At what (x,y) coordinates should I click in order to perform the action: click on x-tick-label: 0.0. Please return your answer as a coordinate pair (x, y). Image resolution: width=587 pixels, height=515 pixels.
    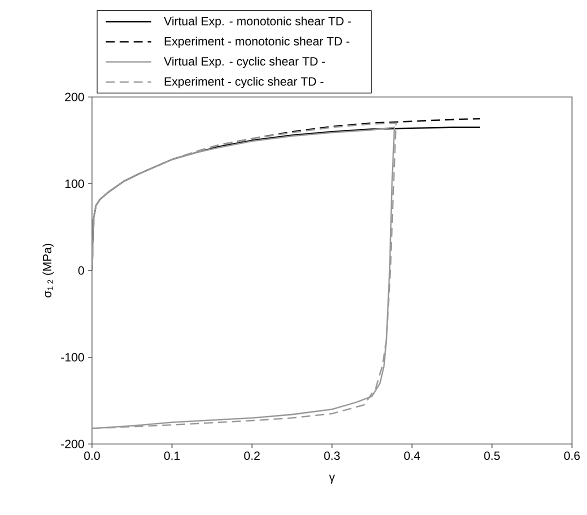
    Looking at the image, I should click on (92, 456).